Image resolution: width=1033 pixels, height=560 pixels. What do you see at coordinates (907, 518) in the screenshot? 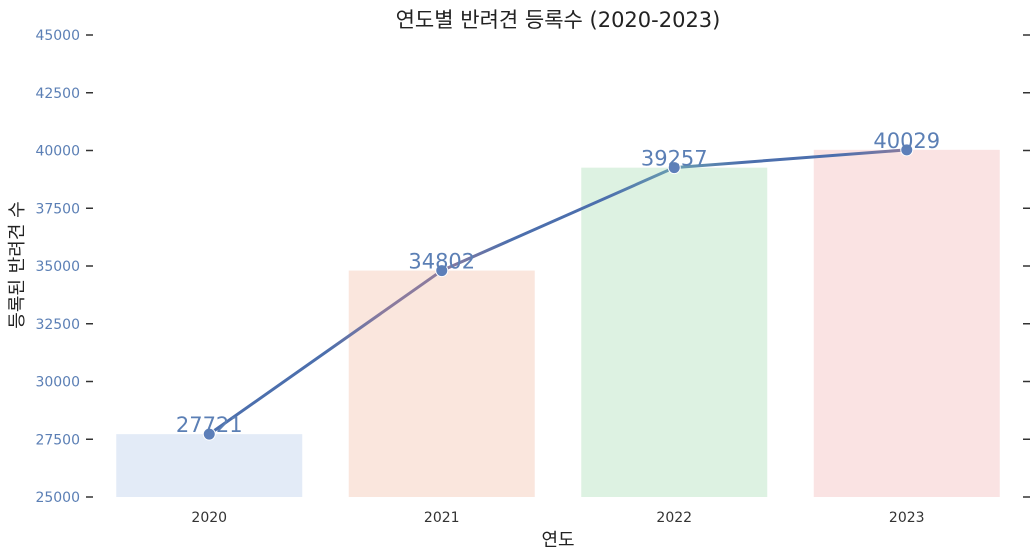
I see `x-tick-label: 2023` at bounding box center [907, 518].